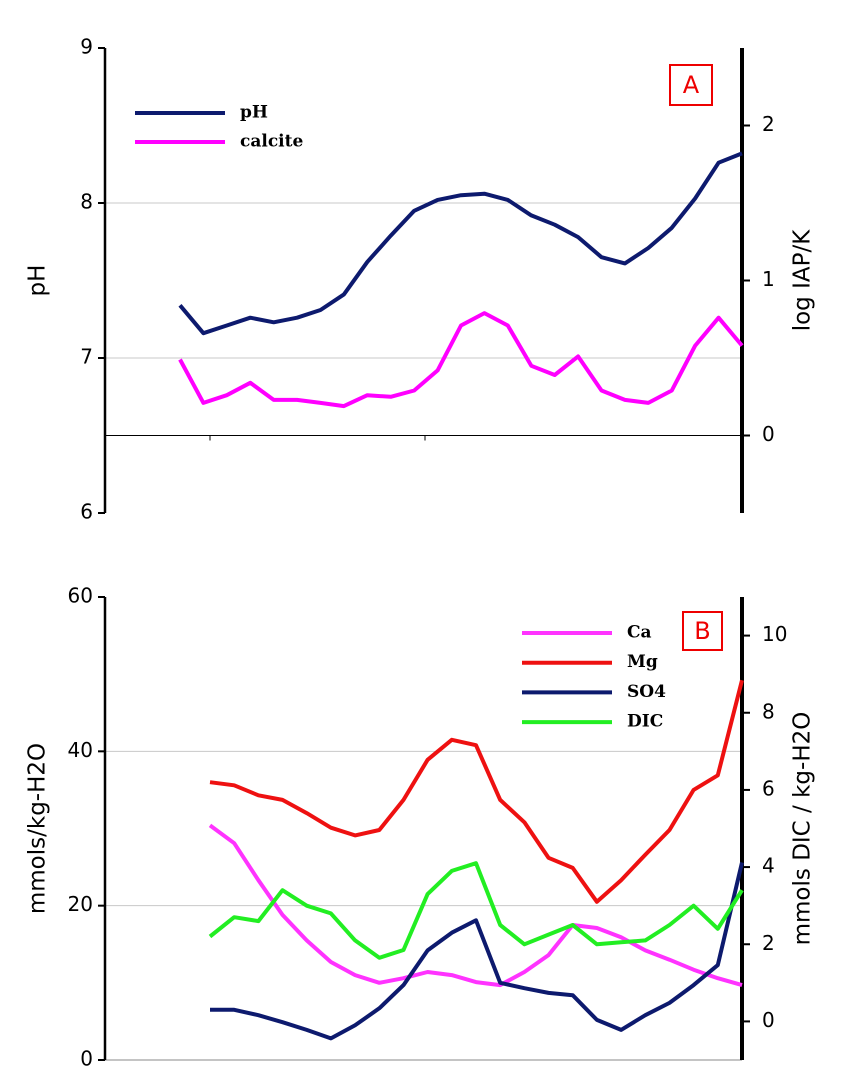 The height and width of the screenshot is (1077, 850). What do you see at coordinates (639, 633) in the screenshot?
I see `legend-label: Ca` at bounding box center [639, 633].